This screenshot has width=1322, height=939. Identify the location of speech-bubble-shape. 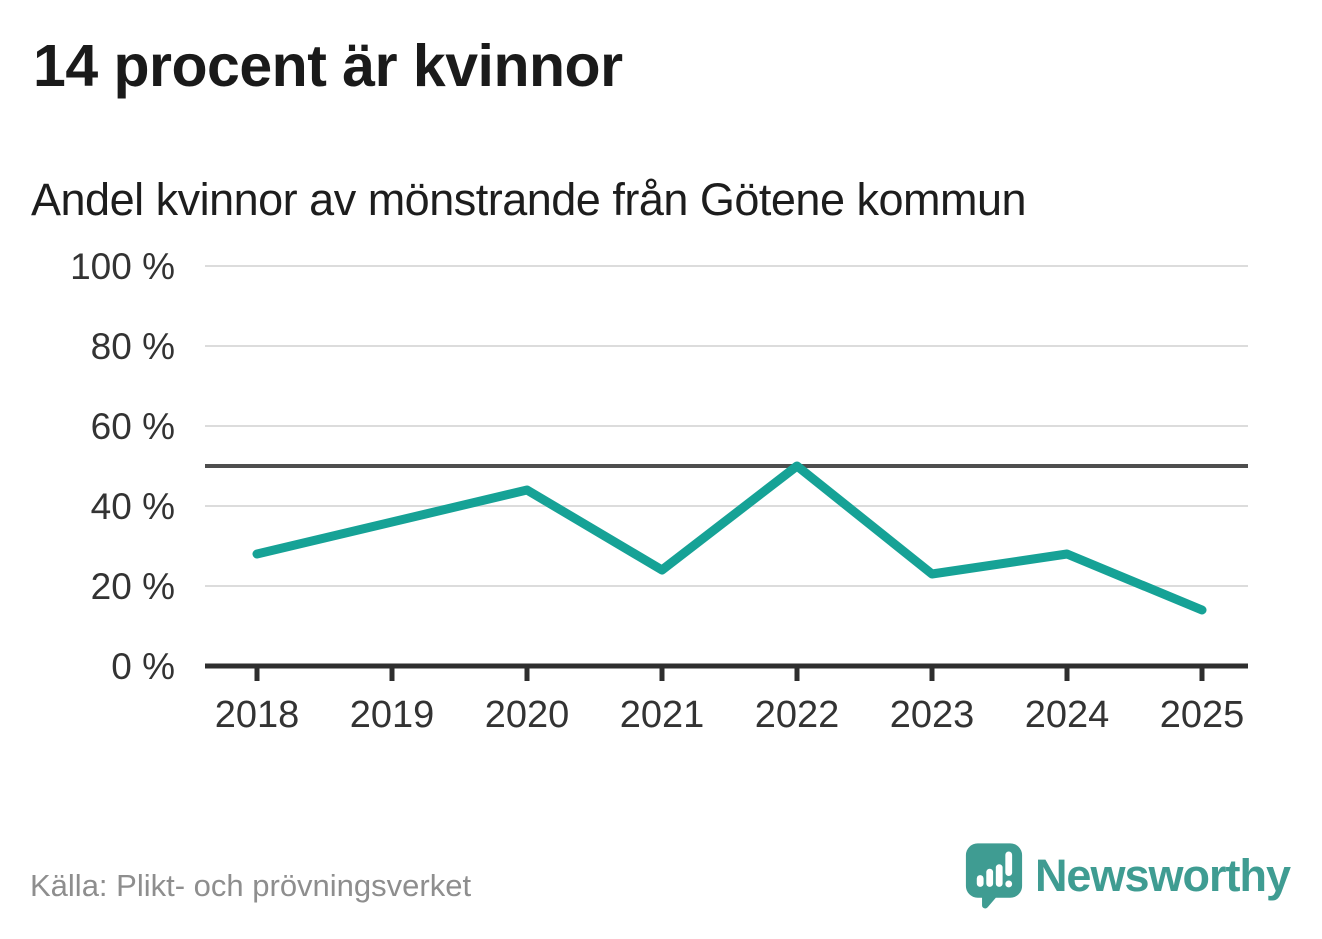
(994, 876).